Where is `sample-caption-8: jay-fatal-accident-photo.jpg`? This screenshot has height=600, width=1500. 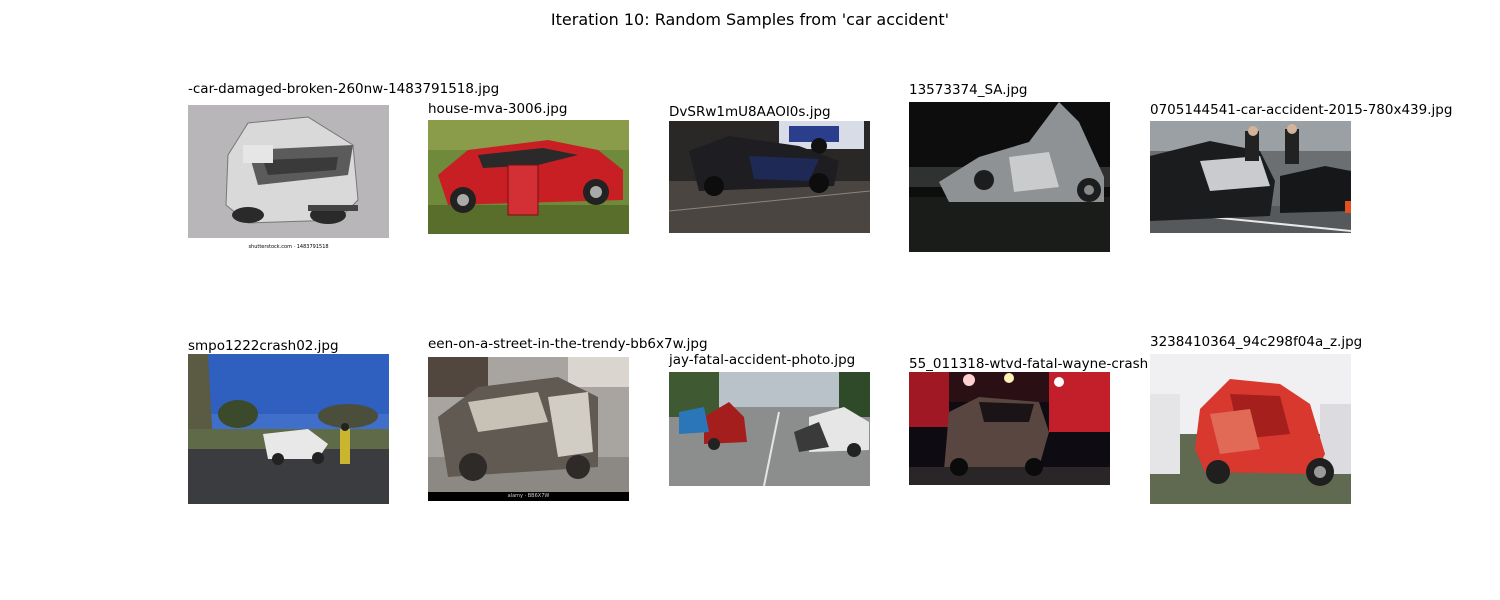
sample-caption-8: jay-fatal-accident-photo.jpg is located at coordinates (762, 360).